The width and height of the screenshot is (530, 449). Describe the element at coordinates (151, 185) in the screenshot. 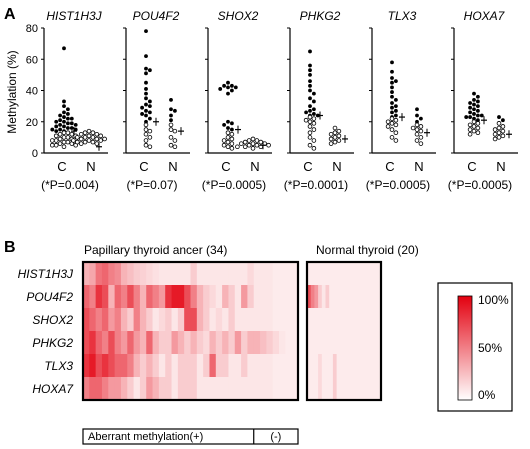

I see `p-value-label: (*P=0.07)` at that location.